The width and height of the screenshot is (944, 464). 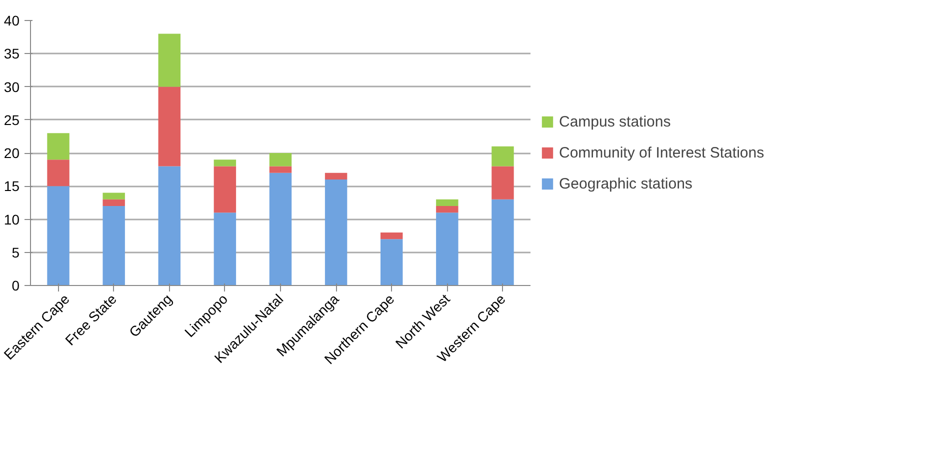 I want to click on y-tick-label: 30, so click(x=12, y=86).